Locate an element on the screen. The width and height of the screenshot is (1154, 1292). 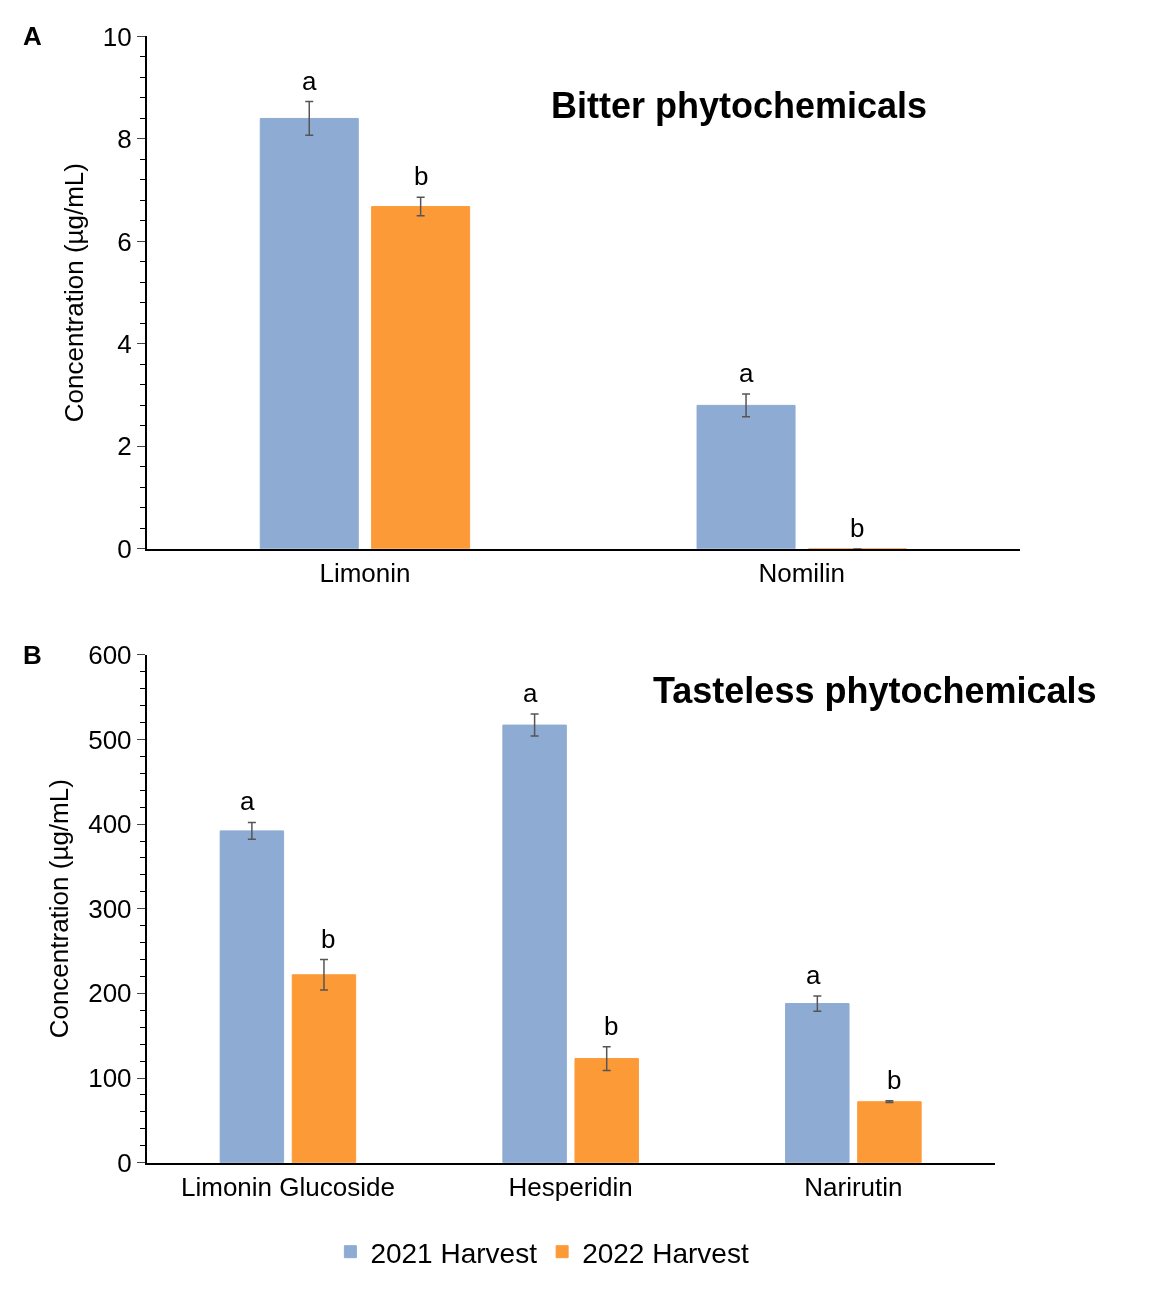
x-tick-label: Limonin is located at coordinates (365, 572).